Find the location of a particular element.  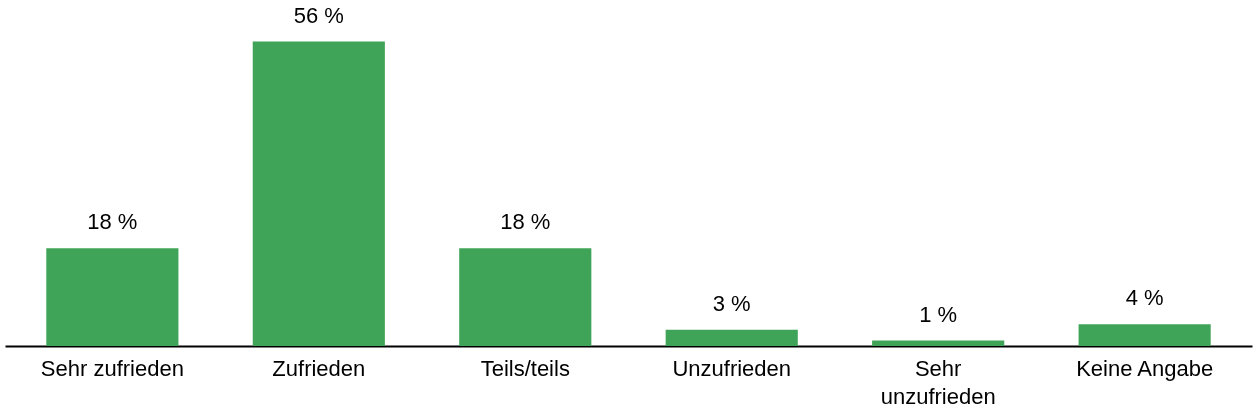

x-tick-label: Keine Angabe is located at coordinates (1145, 368).